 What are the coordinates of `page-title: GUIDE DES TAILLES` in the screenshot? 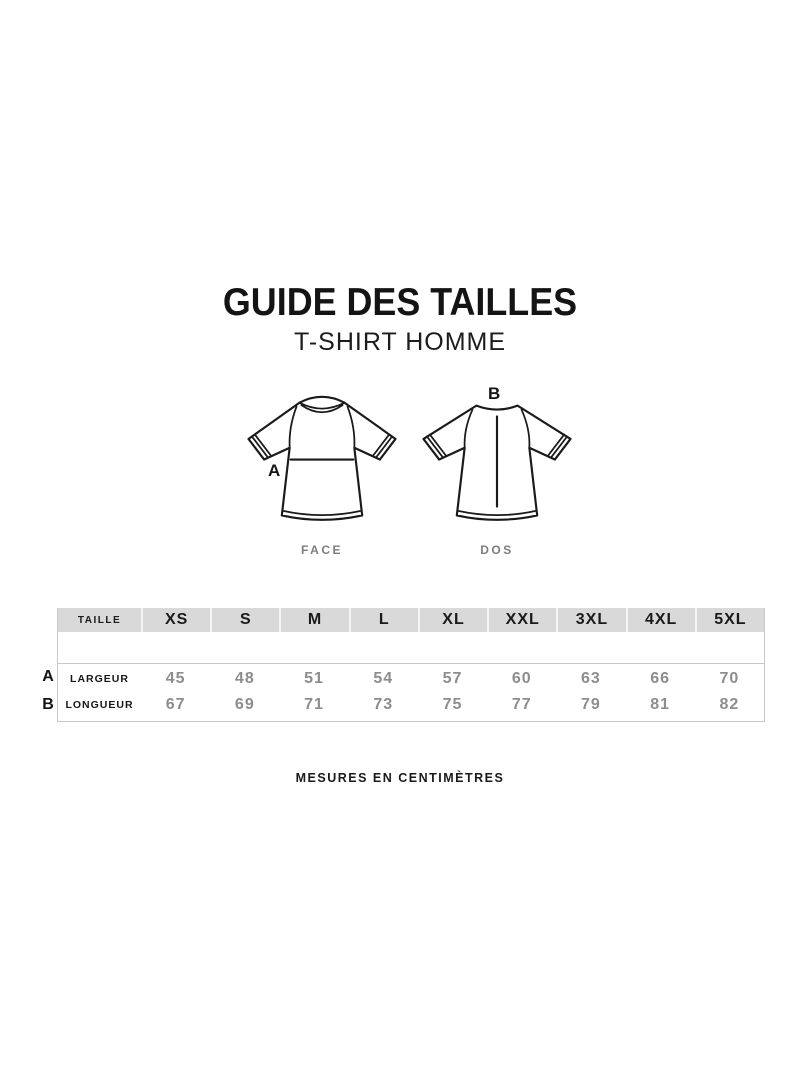 It's located at (400, 302).